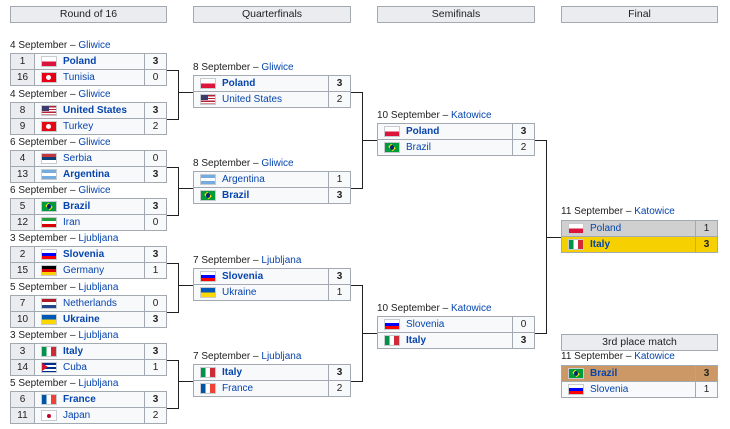 The width and height of the screenshot is (730, 429). I want to click on team-row: 16 Tunisia 0, so click(88, 78).